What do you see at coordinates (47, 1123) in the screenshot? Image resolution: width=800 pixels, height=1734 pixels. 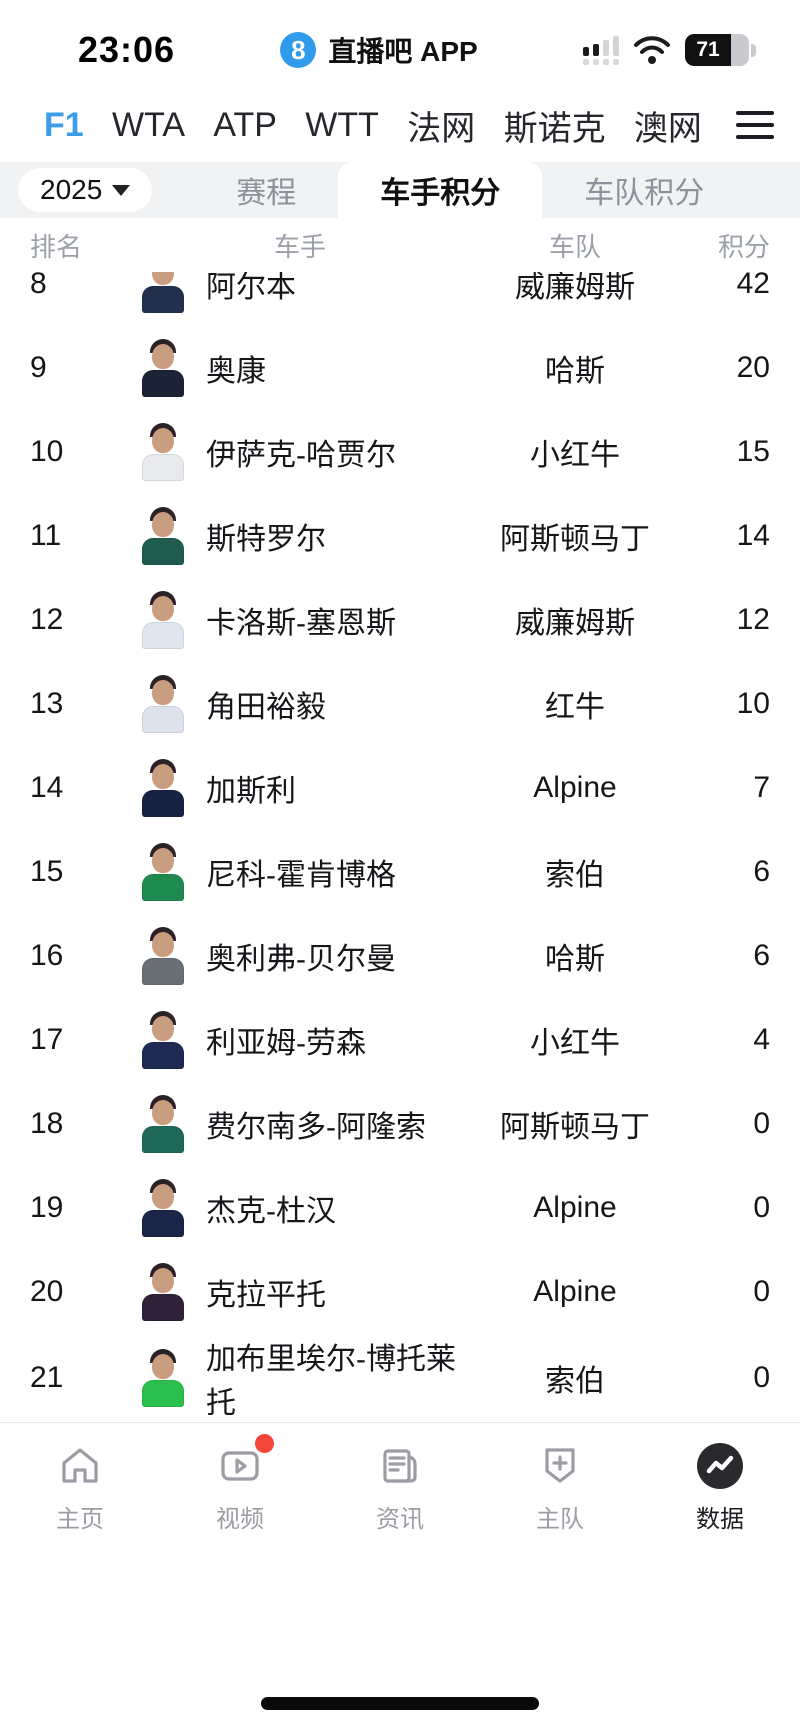 I see `rank-value: 18` at bounding box center [47, 1123].